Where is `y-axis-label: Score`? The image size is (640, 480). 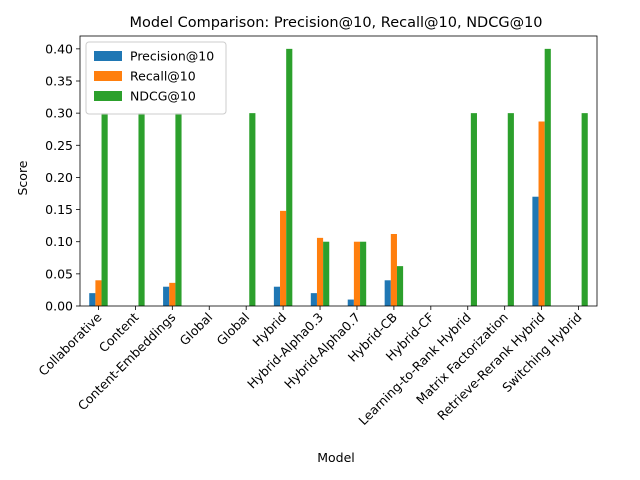 y-axis-label: Score is located at coordinates (22, 177).